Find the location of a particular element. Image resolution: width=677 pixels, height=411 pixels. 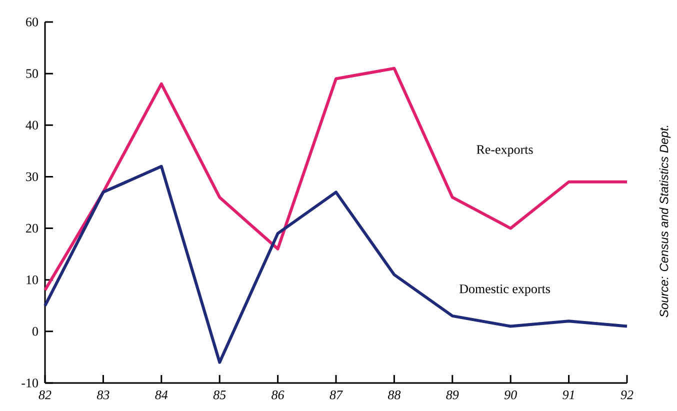

x-tick-label: 82 is located at coordinates (45, 395).